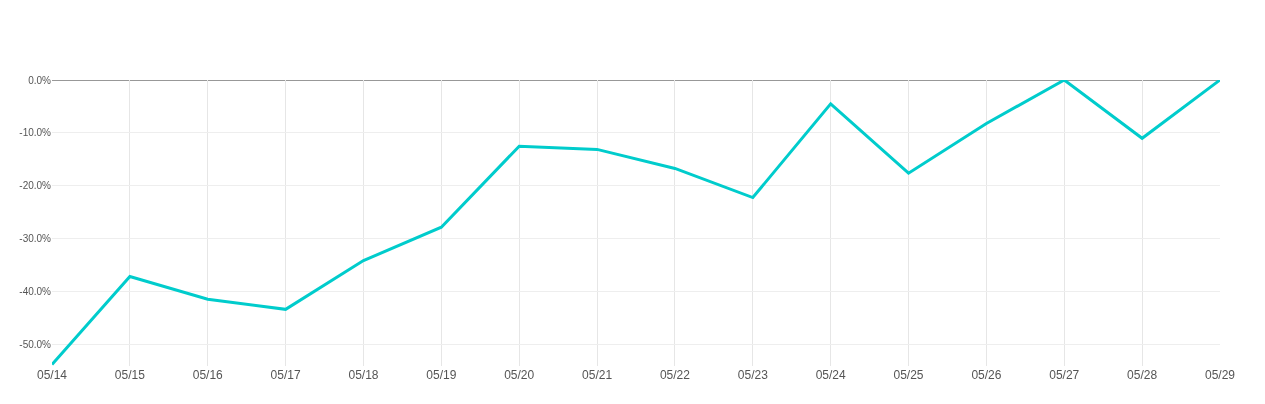 The height and width of the screenshot is (404, 1265). I want to click on y-tick-label: -50.0%, so click(35, 345).